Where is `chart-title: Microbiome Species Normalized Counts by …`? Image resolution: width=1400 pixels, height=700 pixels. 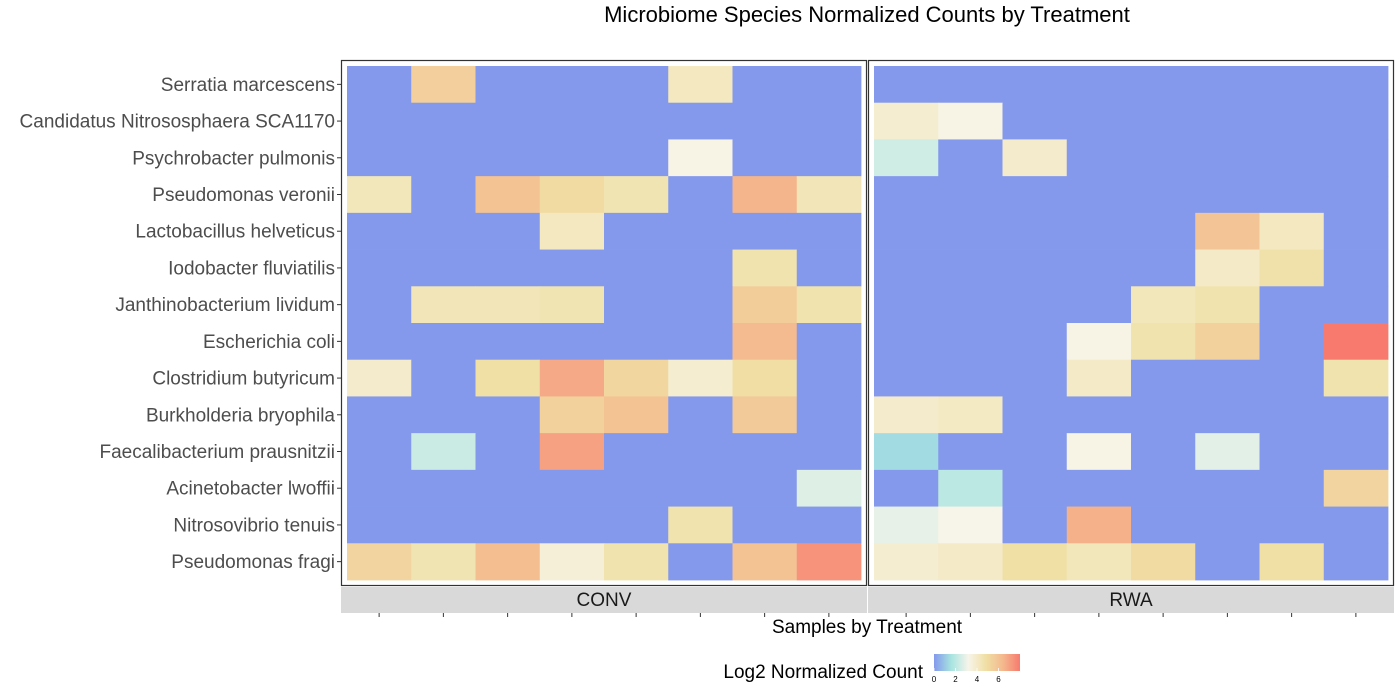
chart-title: Microbiome Species Normalized Counts by … is located at coordinates (867, 14).